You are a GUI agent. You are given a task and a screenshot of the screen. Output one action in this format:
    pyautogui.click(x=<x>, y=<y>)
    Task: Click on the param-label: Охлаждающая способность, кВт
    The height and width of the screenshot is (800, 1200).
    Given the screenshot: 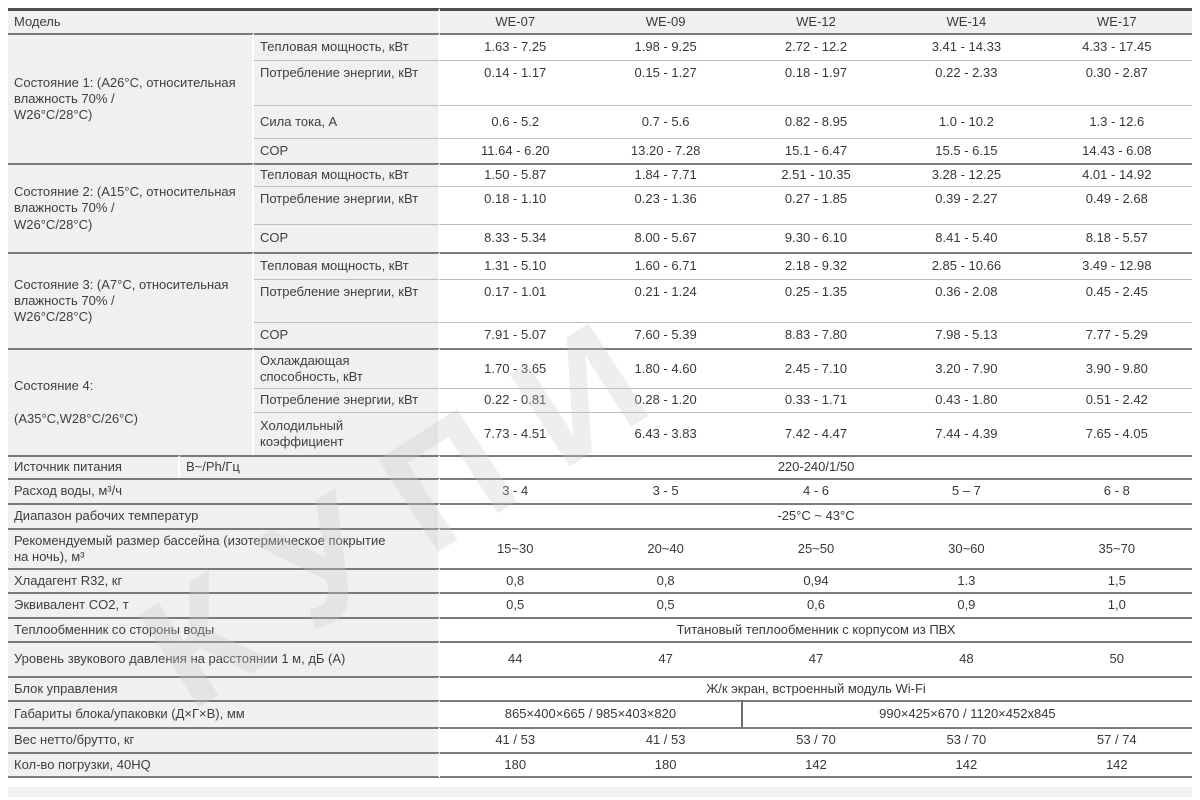 What is the action you would take?
    pyautogui.click(x=347, y=368)
    